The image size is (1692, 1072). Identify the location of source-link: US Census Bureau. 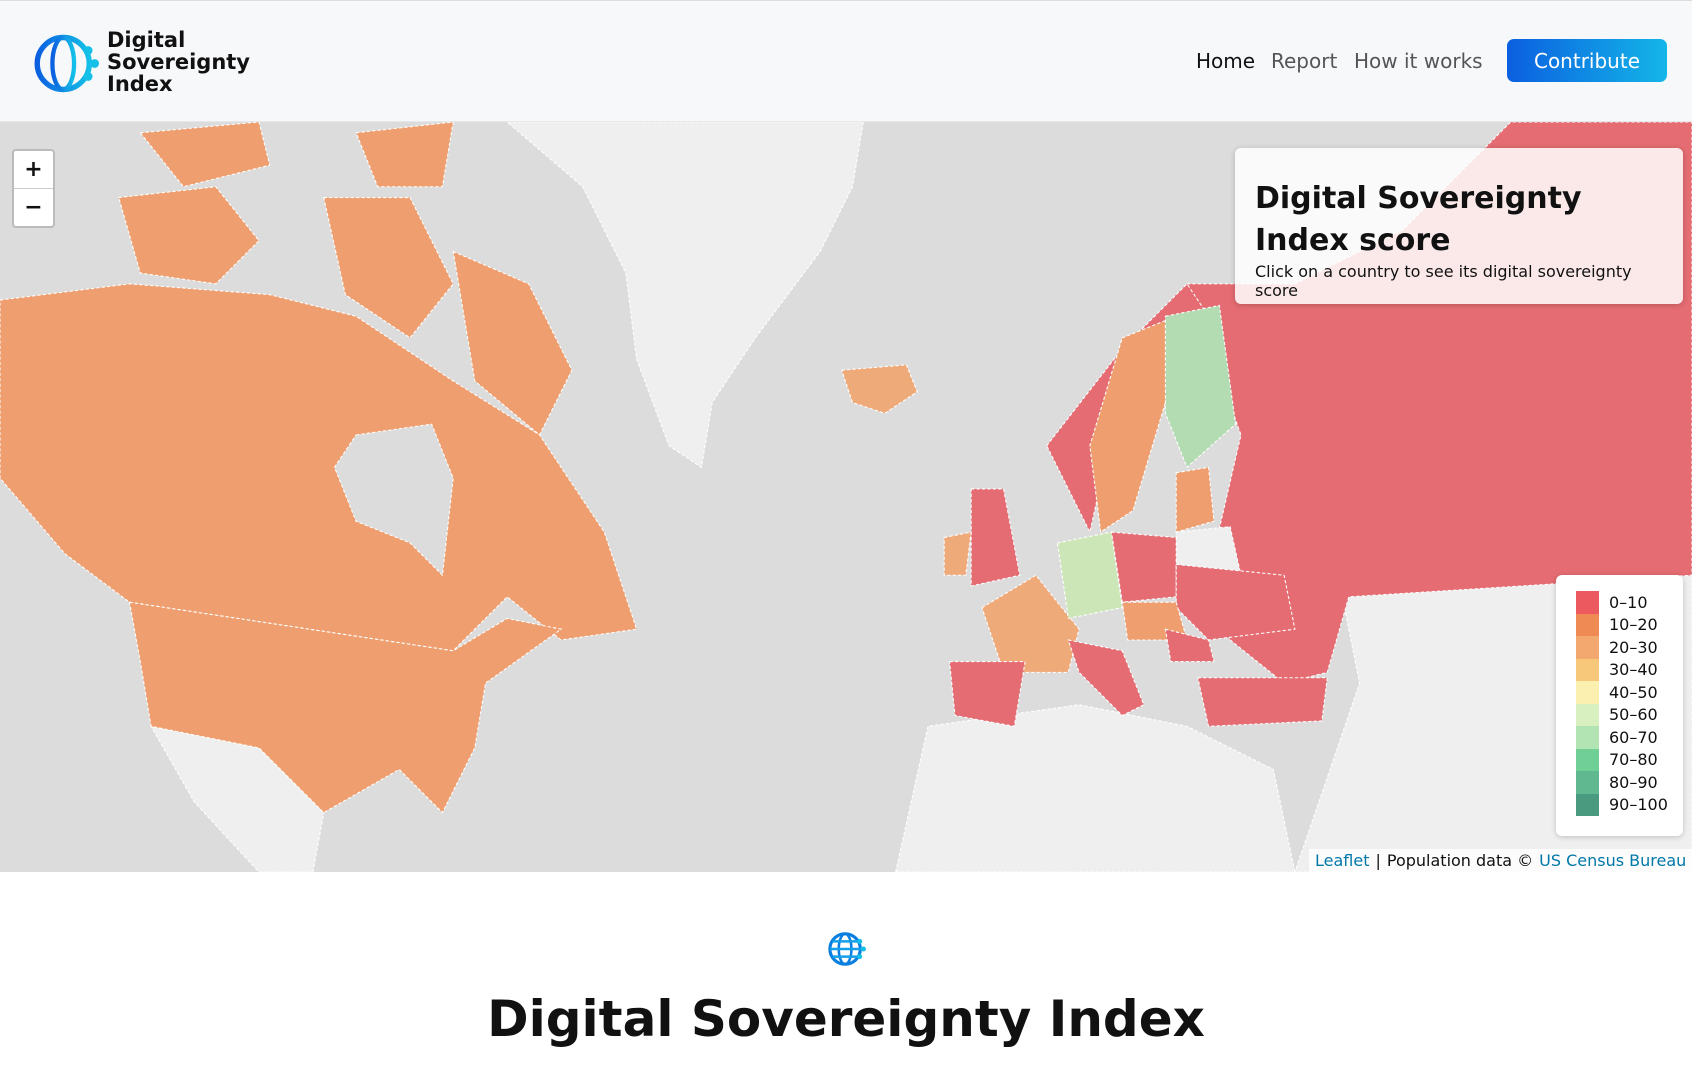
(1613, 860).